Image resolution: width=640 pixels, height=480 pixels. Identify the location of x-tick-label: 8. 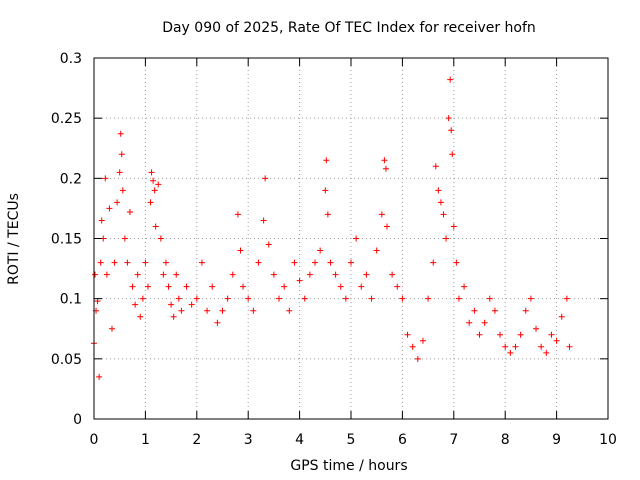
(505, 440).